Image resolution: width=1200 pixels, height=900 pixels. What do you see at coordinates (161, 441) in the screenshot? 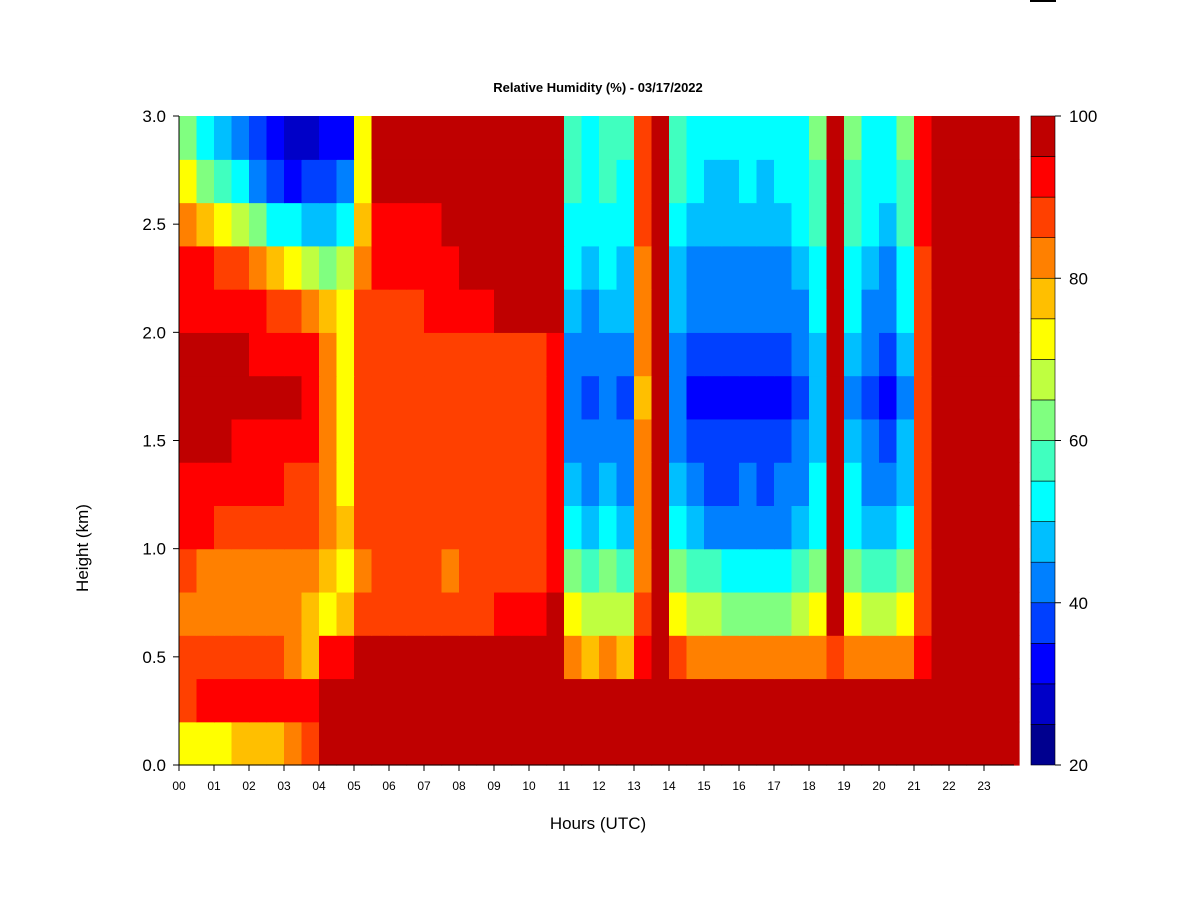
I see `y-axis: 0.0 0.5 1.0 1.5 2.0 2.5 3.0` at bounding box center [161, 441].